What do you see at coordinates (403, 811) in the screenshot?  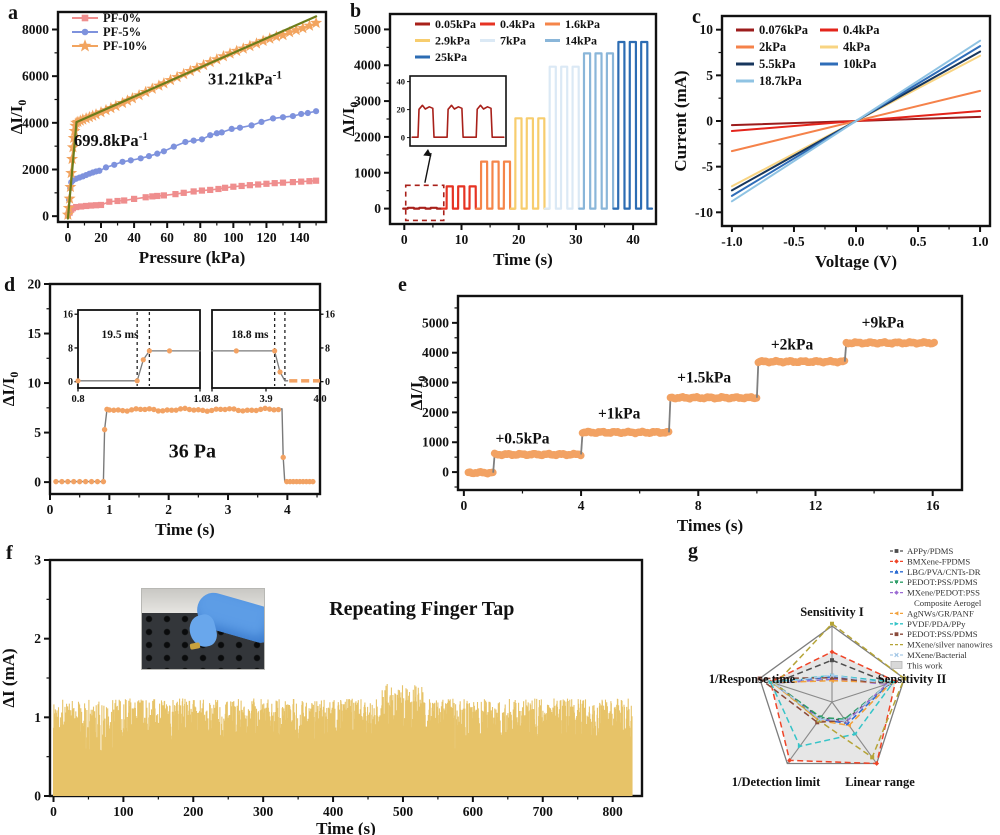 I see `svg-text: 500` at bounding box center [403, 811].